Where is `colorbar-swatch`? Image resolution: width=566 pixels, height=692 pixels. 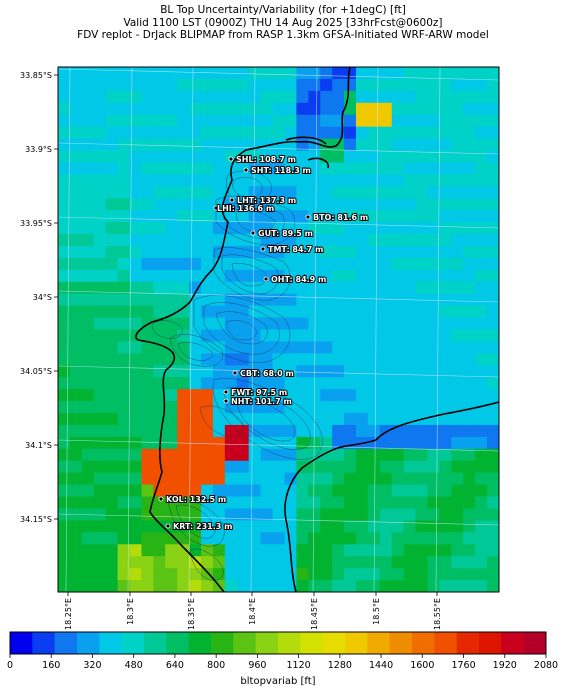
colorbar-swatch is located at coordinates (21, 643).